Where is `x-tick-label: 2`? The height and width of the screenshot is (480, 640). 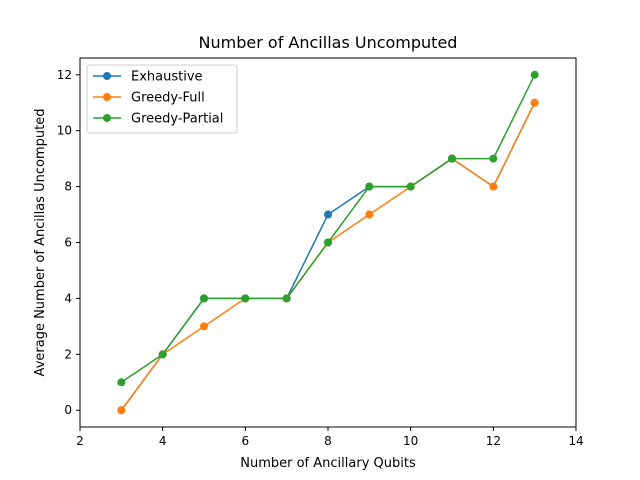
x-tick-label: 2 is located at coordinates (80, 441).